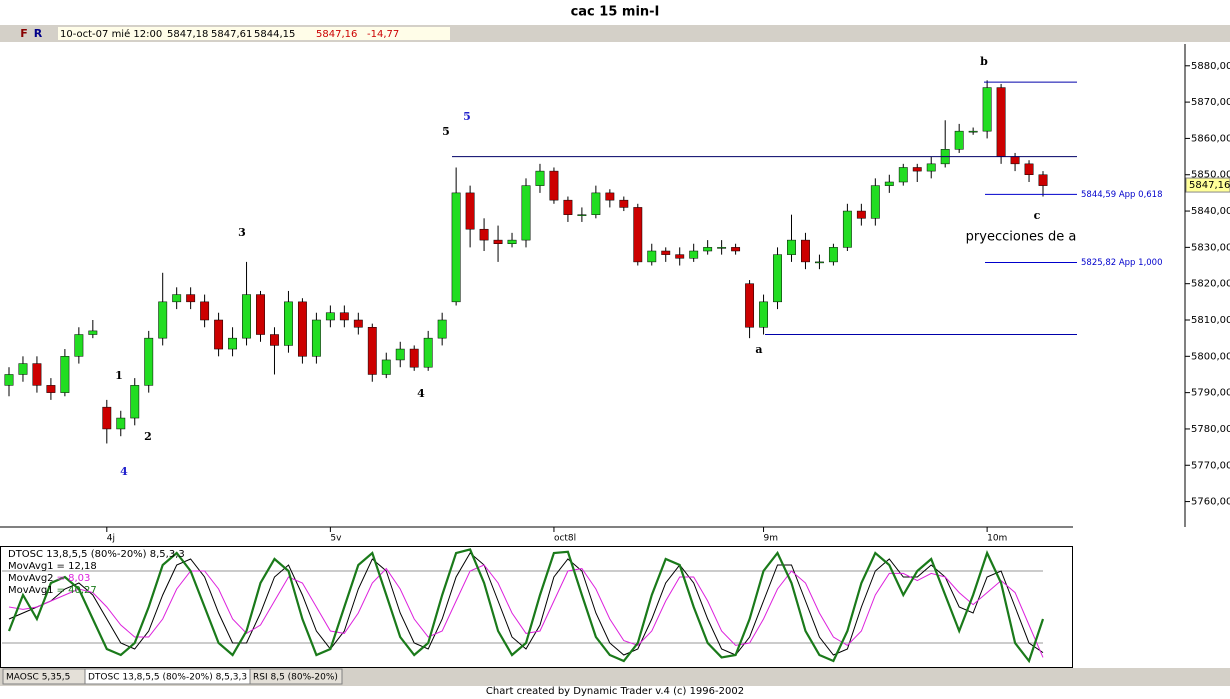 The image size is (1230, 699). What do you see at coordinates (24, 33) in the screenshot?
I see `status-button: F` at bounding box center [24, 33].